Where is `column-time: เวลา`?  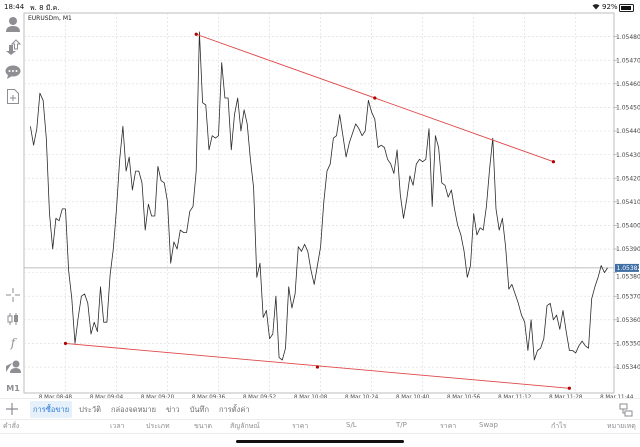 column-time: เวลา is located at coordinates (117, 426).